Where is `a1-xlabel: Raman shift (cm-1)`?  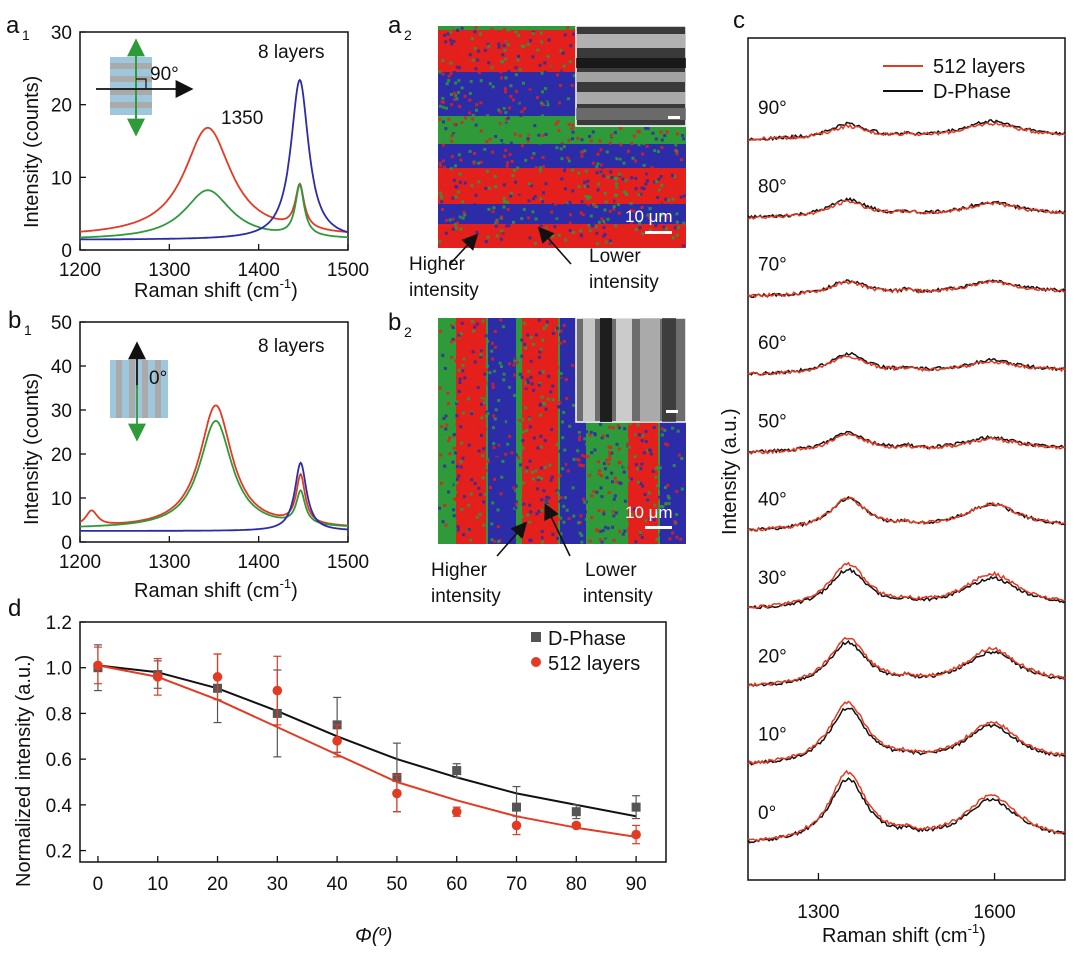
a1-xlabel: Raman shift (cm-1) is located at coordinates (216, 289).